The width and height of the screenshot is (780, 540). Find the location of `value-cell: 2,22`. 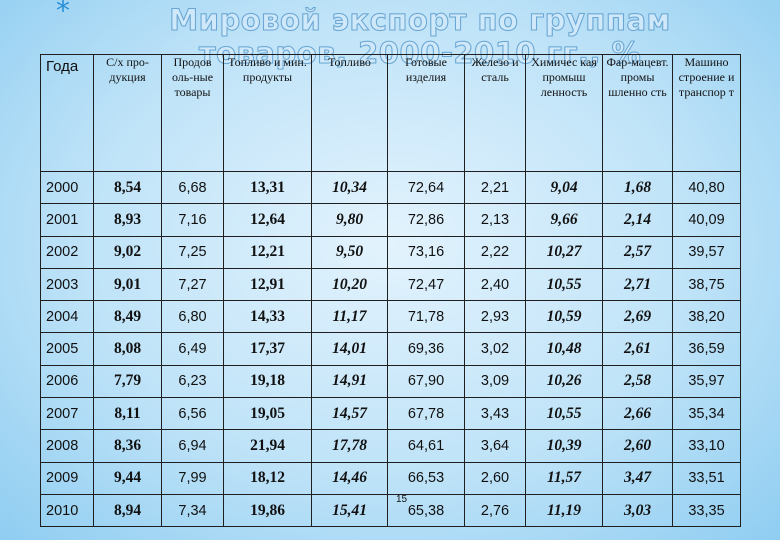

value-cell: 2,22 is located at coordinates (495, 252).